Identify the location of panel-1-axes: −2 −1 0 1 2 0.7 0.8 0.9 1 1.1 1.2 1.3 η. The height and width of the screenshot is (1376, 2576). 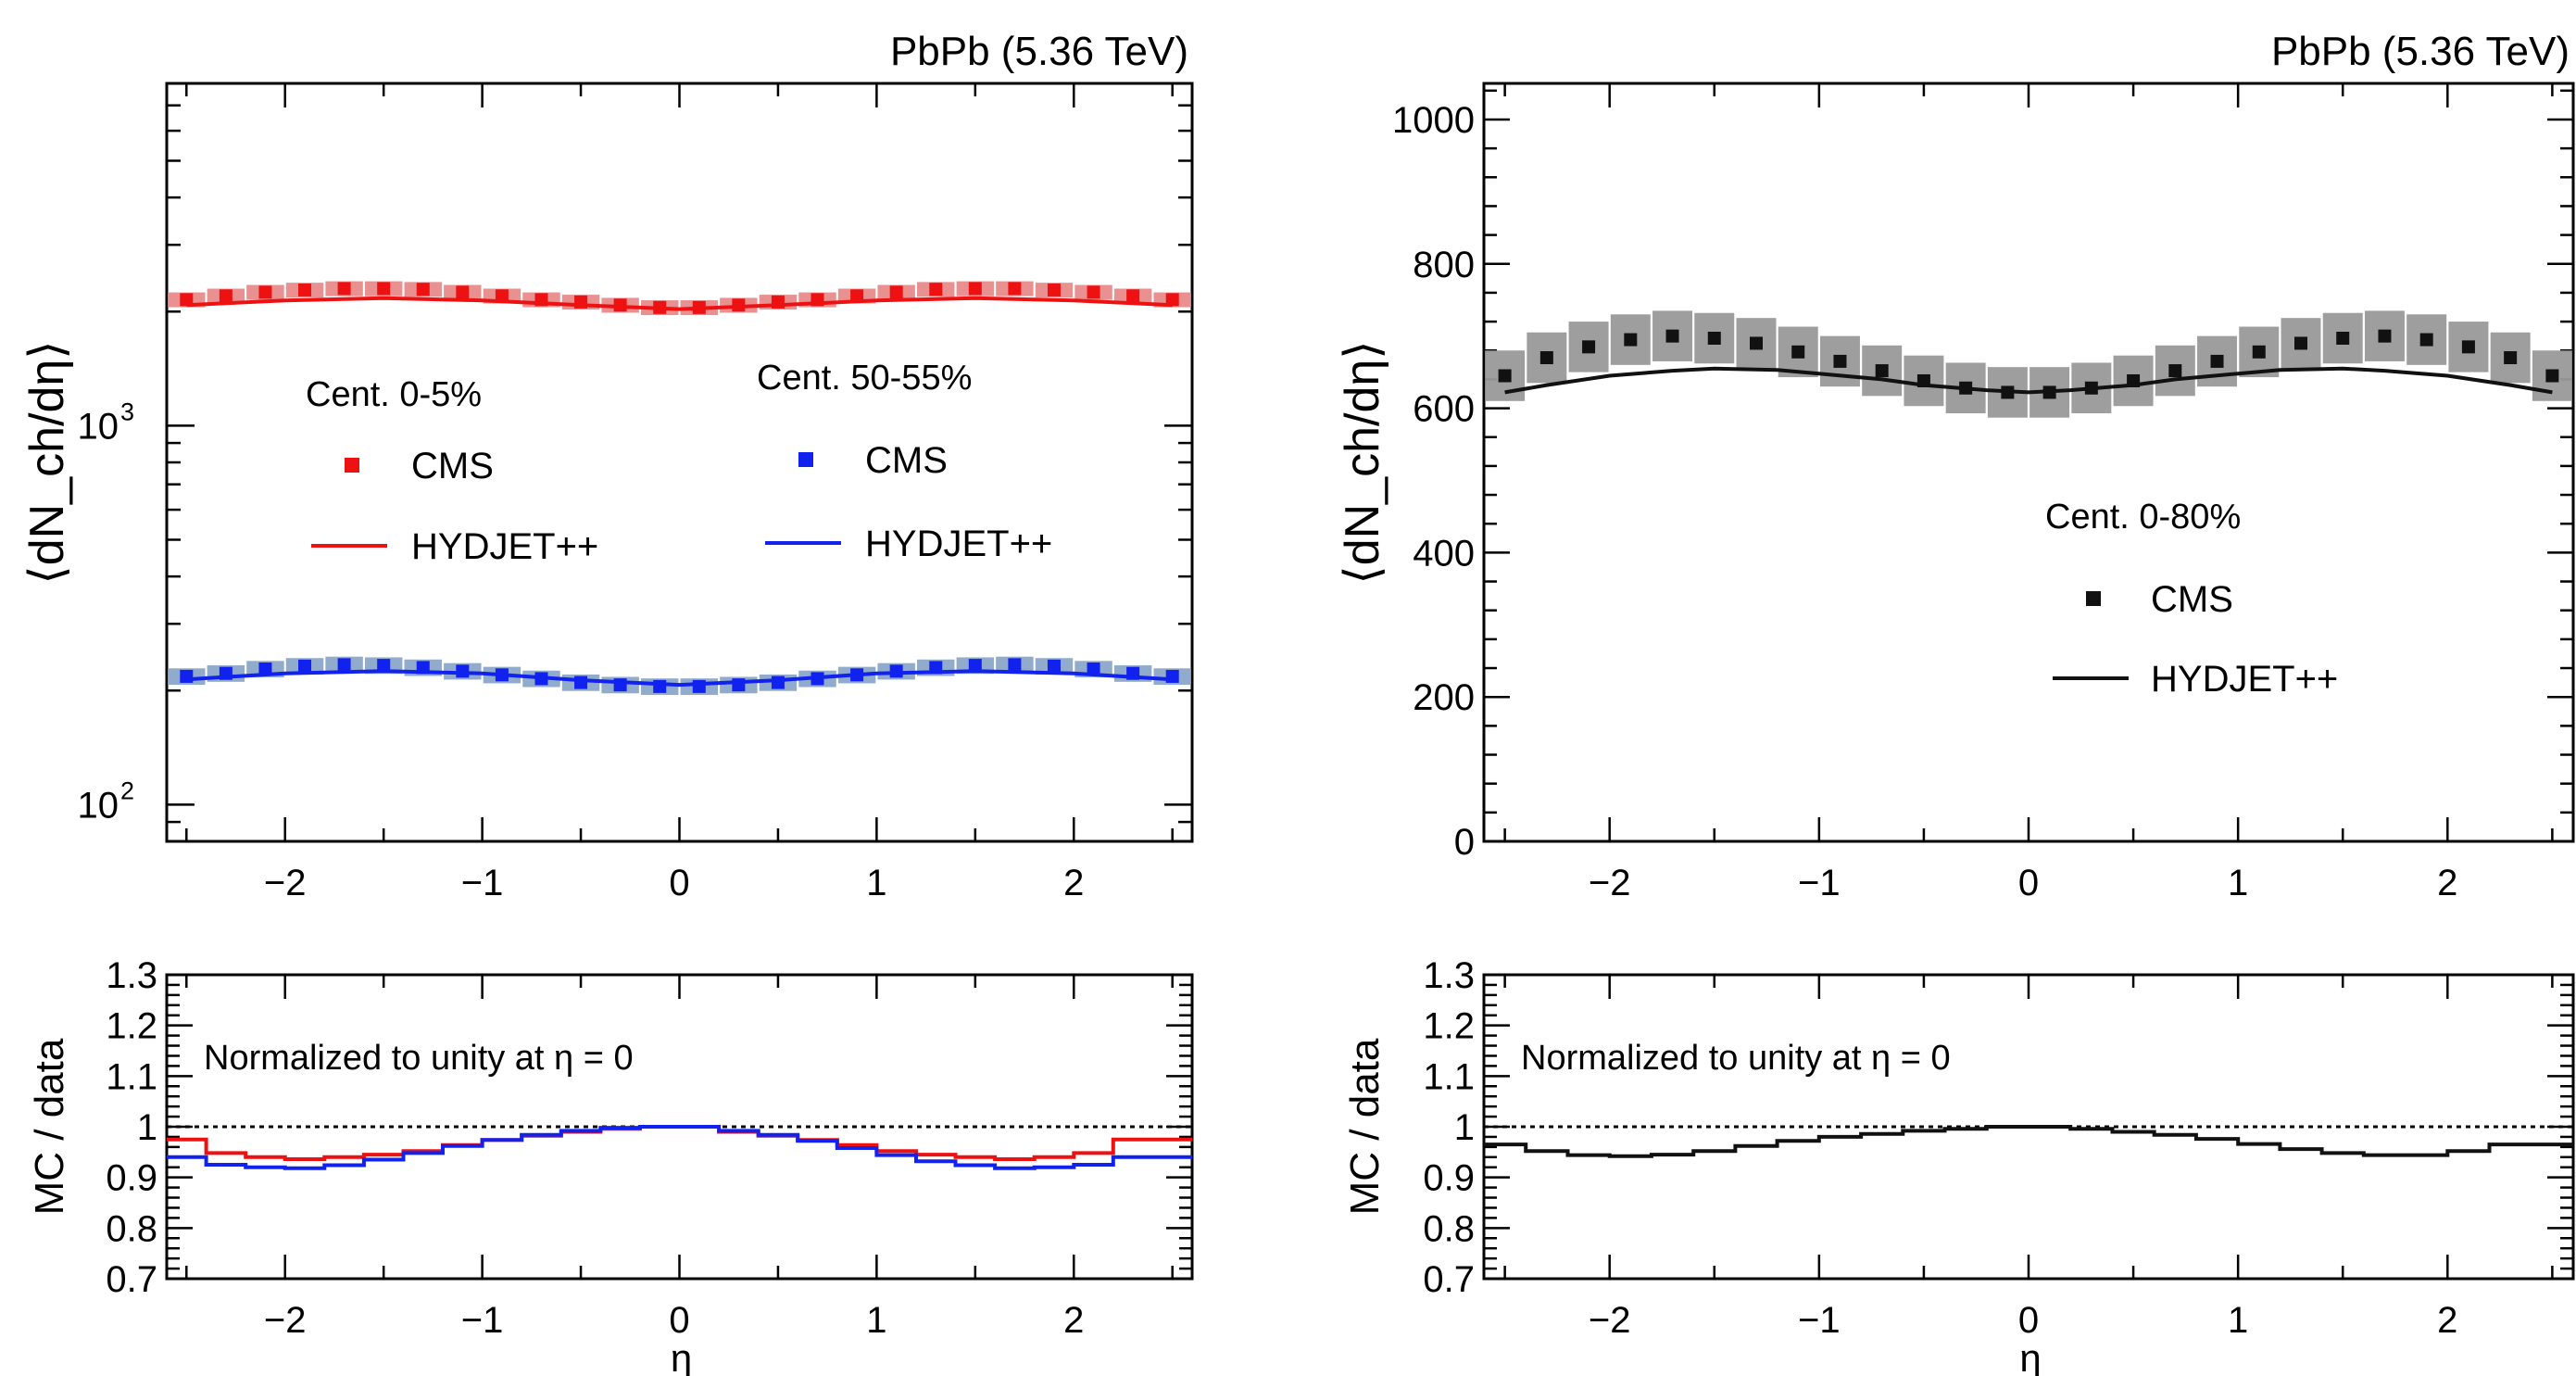
(650, 1165).